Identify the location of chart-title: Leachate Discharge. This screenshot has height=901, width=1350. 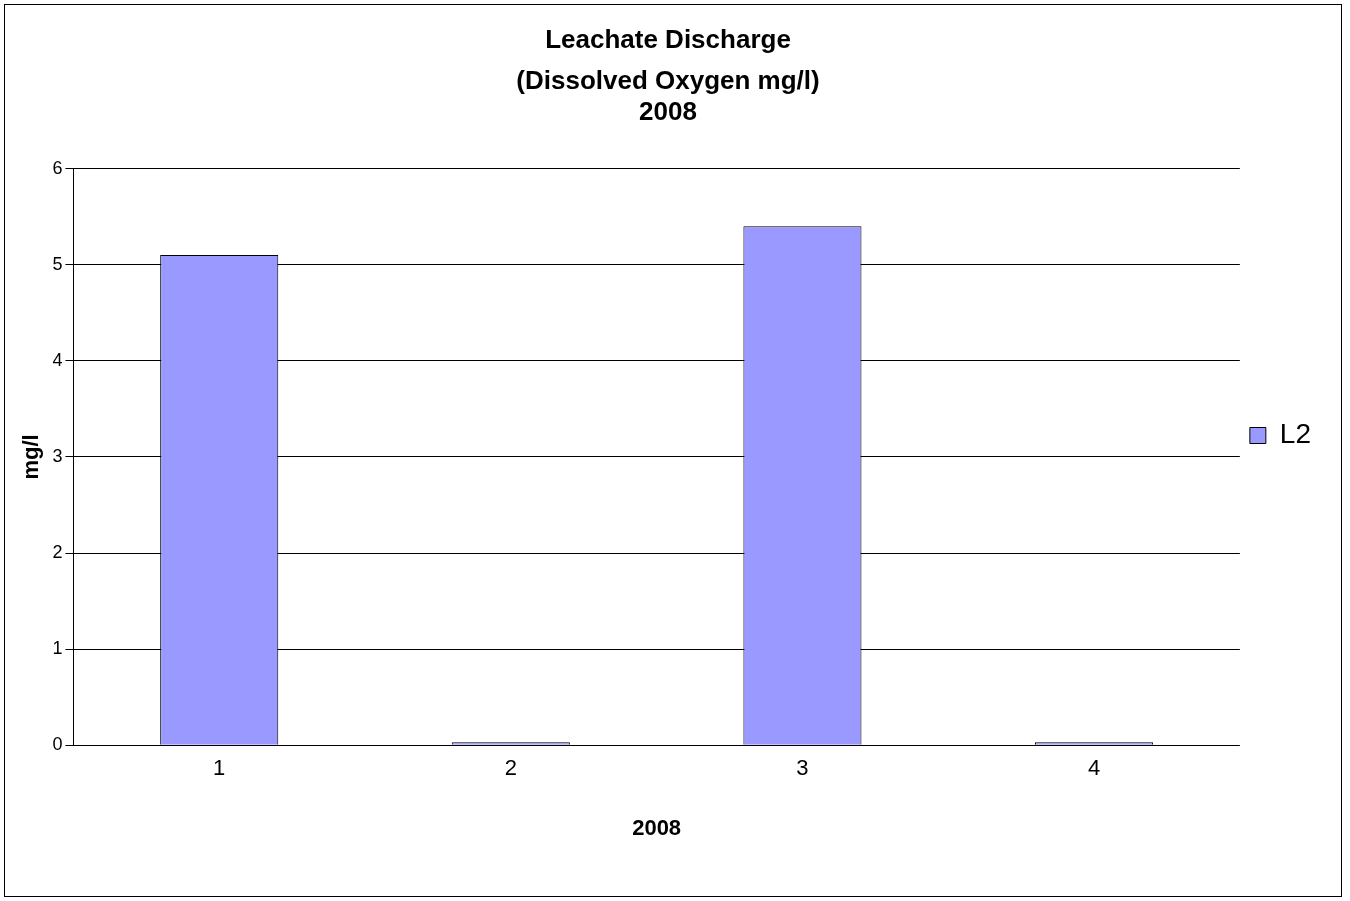
(668, 38).